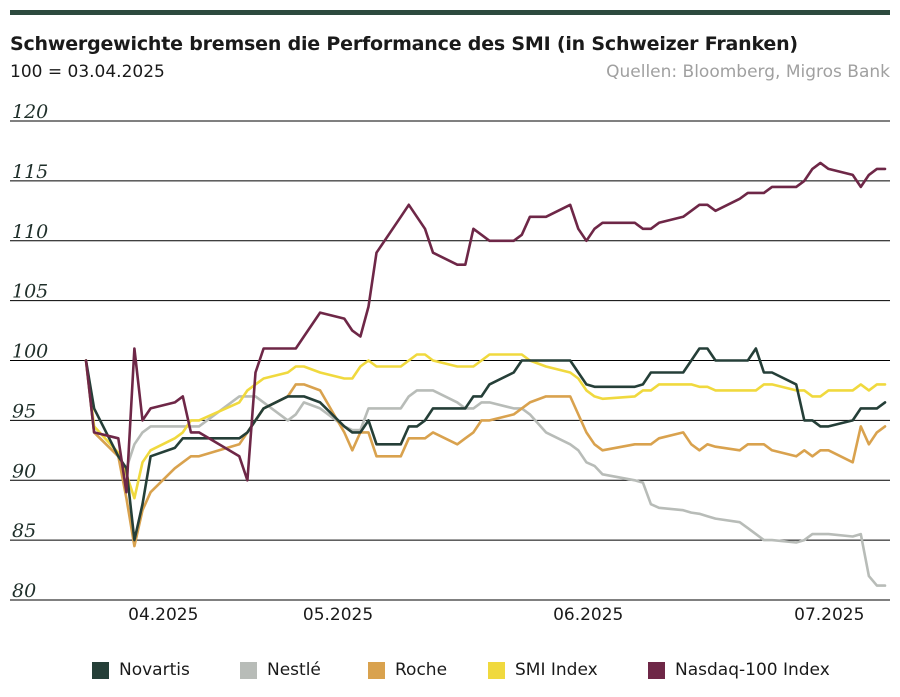 The image size is (900, 697). What do you see at coordinates (450, 12) in the screenshot?
I see `top-accent-bar` at bounding box center [450, 12].